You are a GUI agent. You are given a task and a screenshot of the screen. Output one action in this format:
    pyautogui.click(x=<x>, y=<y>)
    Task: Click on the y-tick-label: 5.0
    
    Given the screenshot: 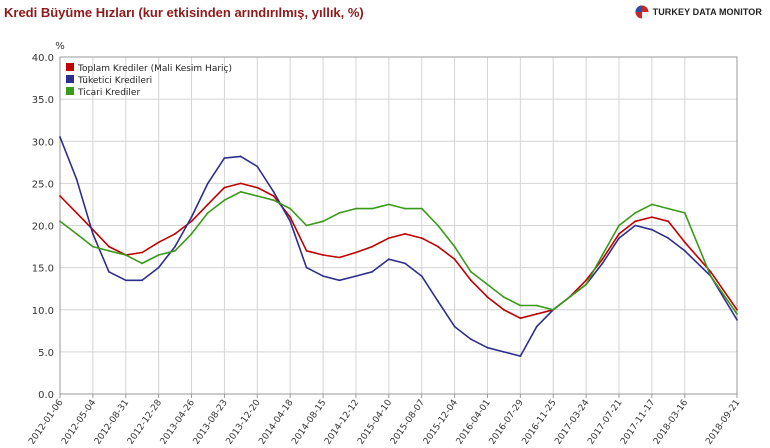 What is the action you would take?
    pyautogui.click(x=46, y=353)
    